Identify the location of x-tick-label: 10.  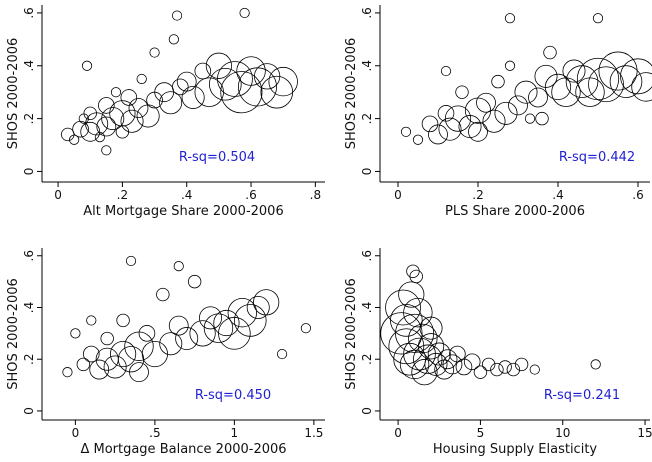
(562, 433).